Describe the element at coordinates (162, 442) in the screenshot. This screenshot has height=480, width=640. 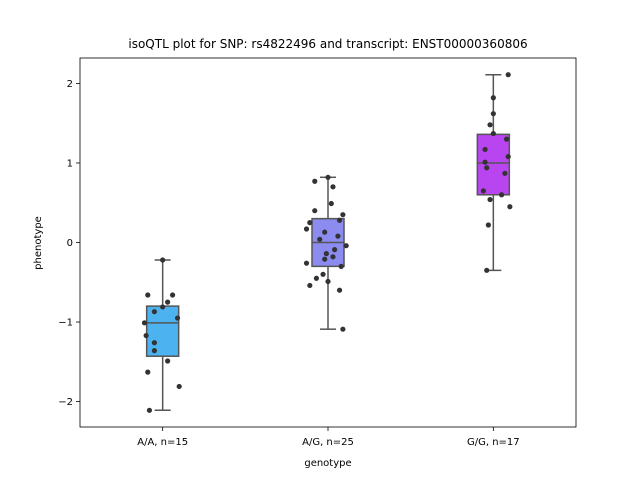
I see `x-tick-label: A/A, n=15` at that location.